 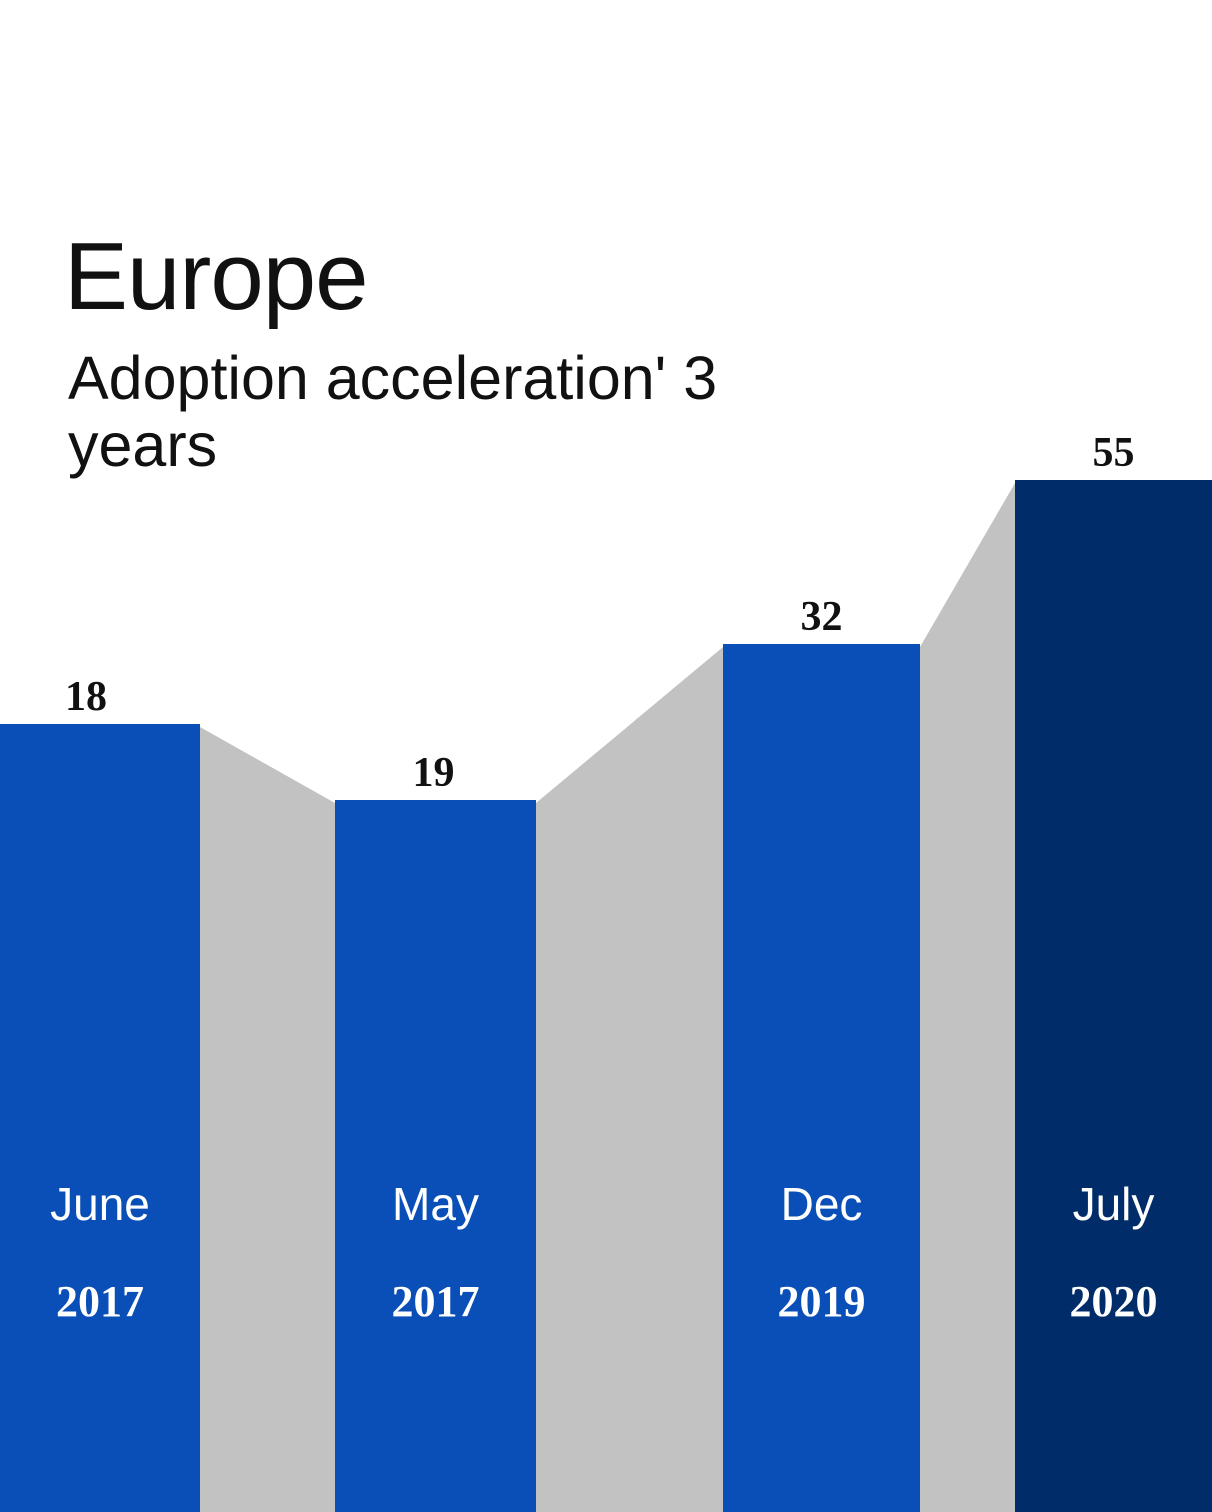 I want to click on chart-title: Europe, so click(x=216, y=276).